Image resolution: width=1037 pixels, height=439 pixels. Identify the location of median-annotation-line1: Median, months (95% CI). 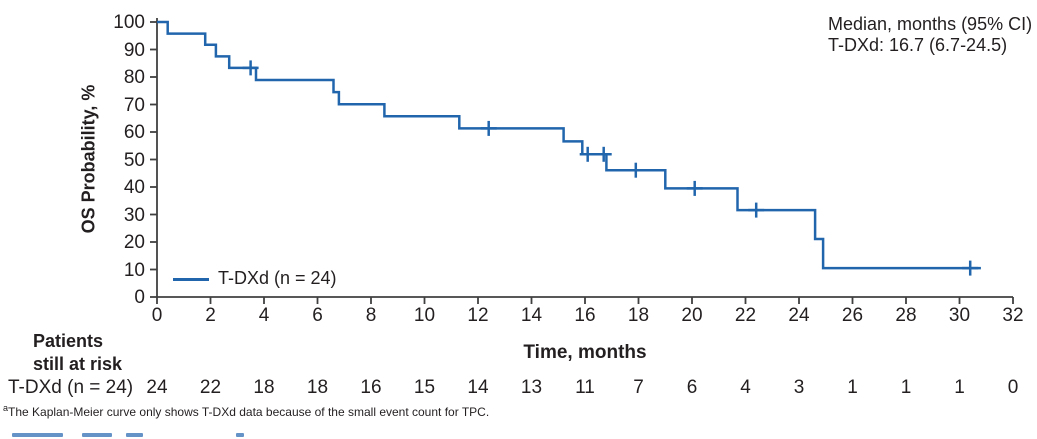
(930, 24).